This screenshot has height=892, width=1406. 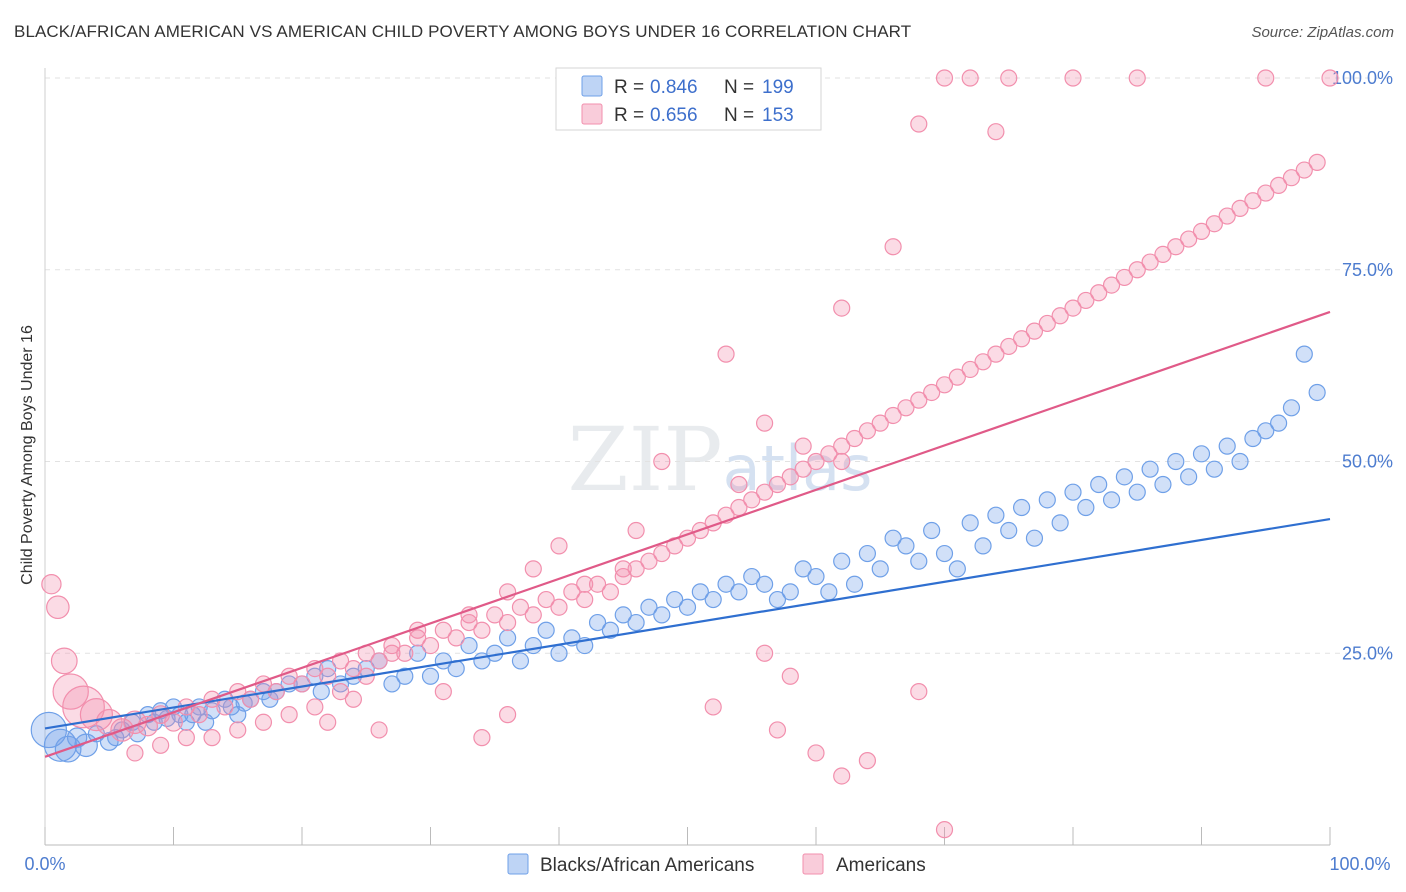 What do you see at coordinates (1367, 653) in the screenshot?
I see `y-tick-label: 25.0%` at bounding box center [1367, 653].